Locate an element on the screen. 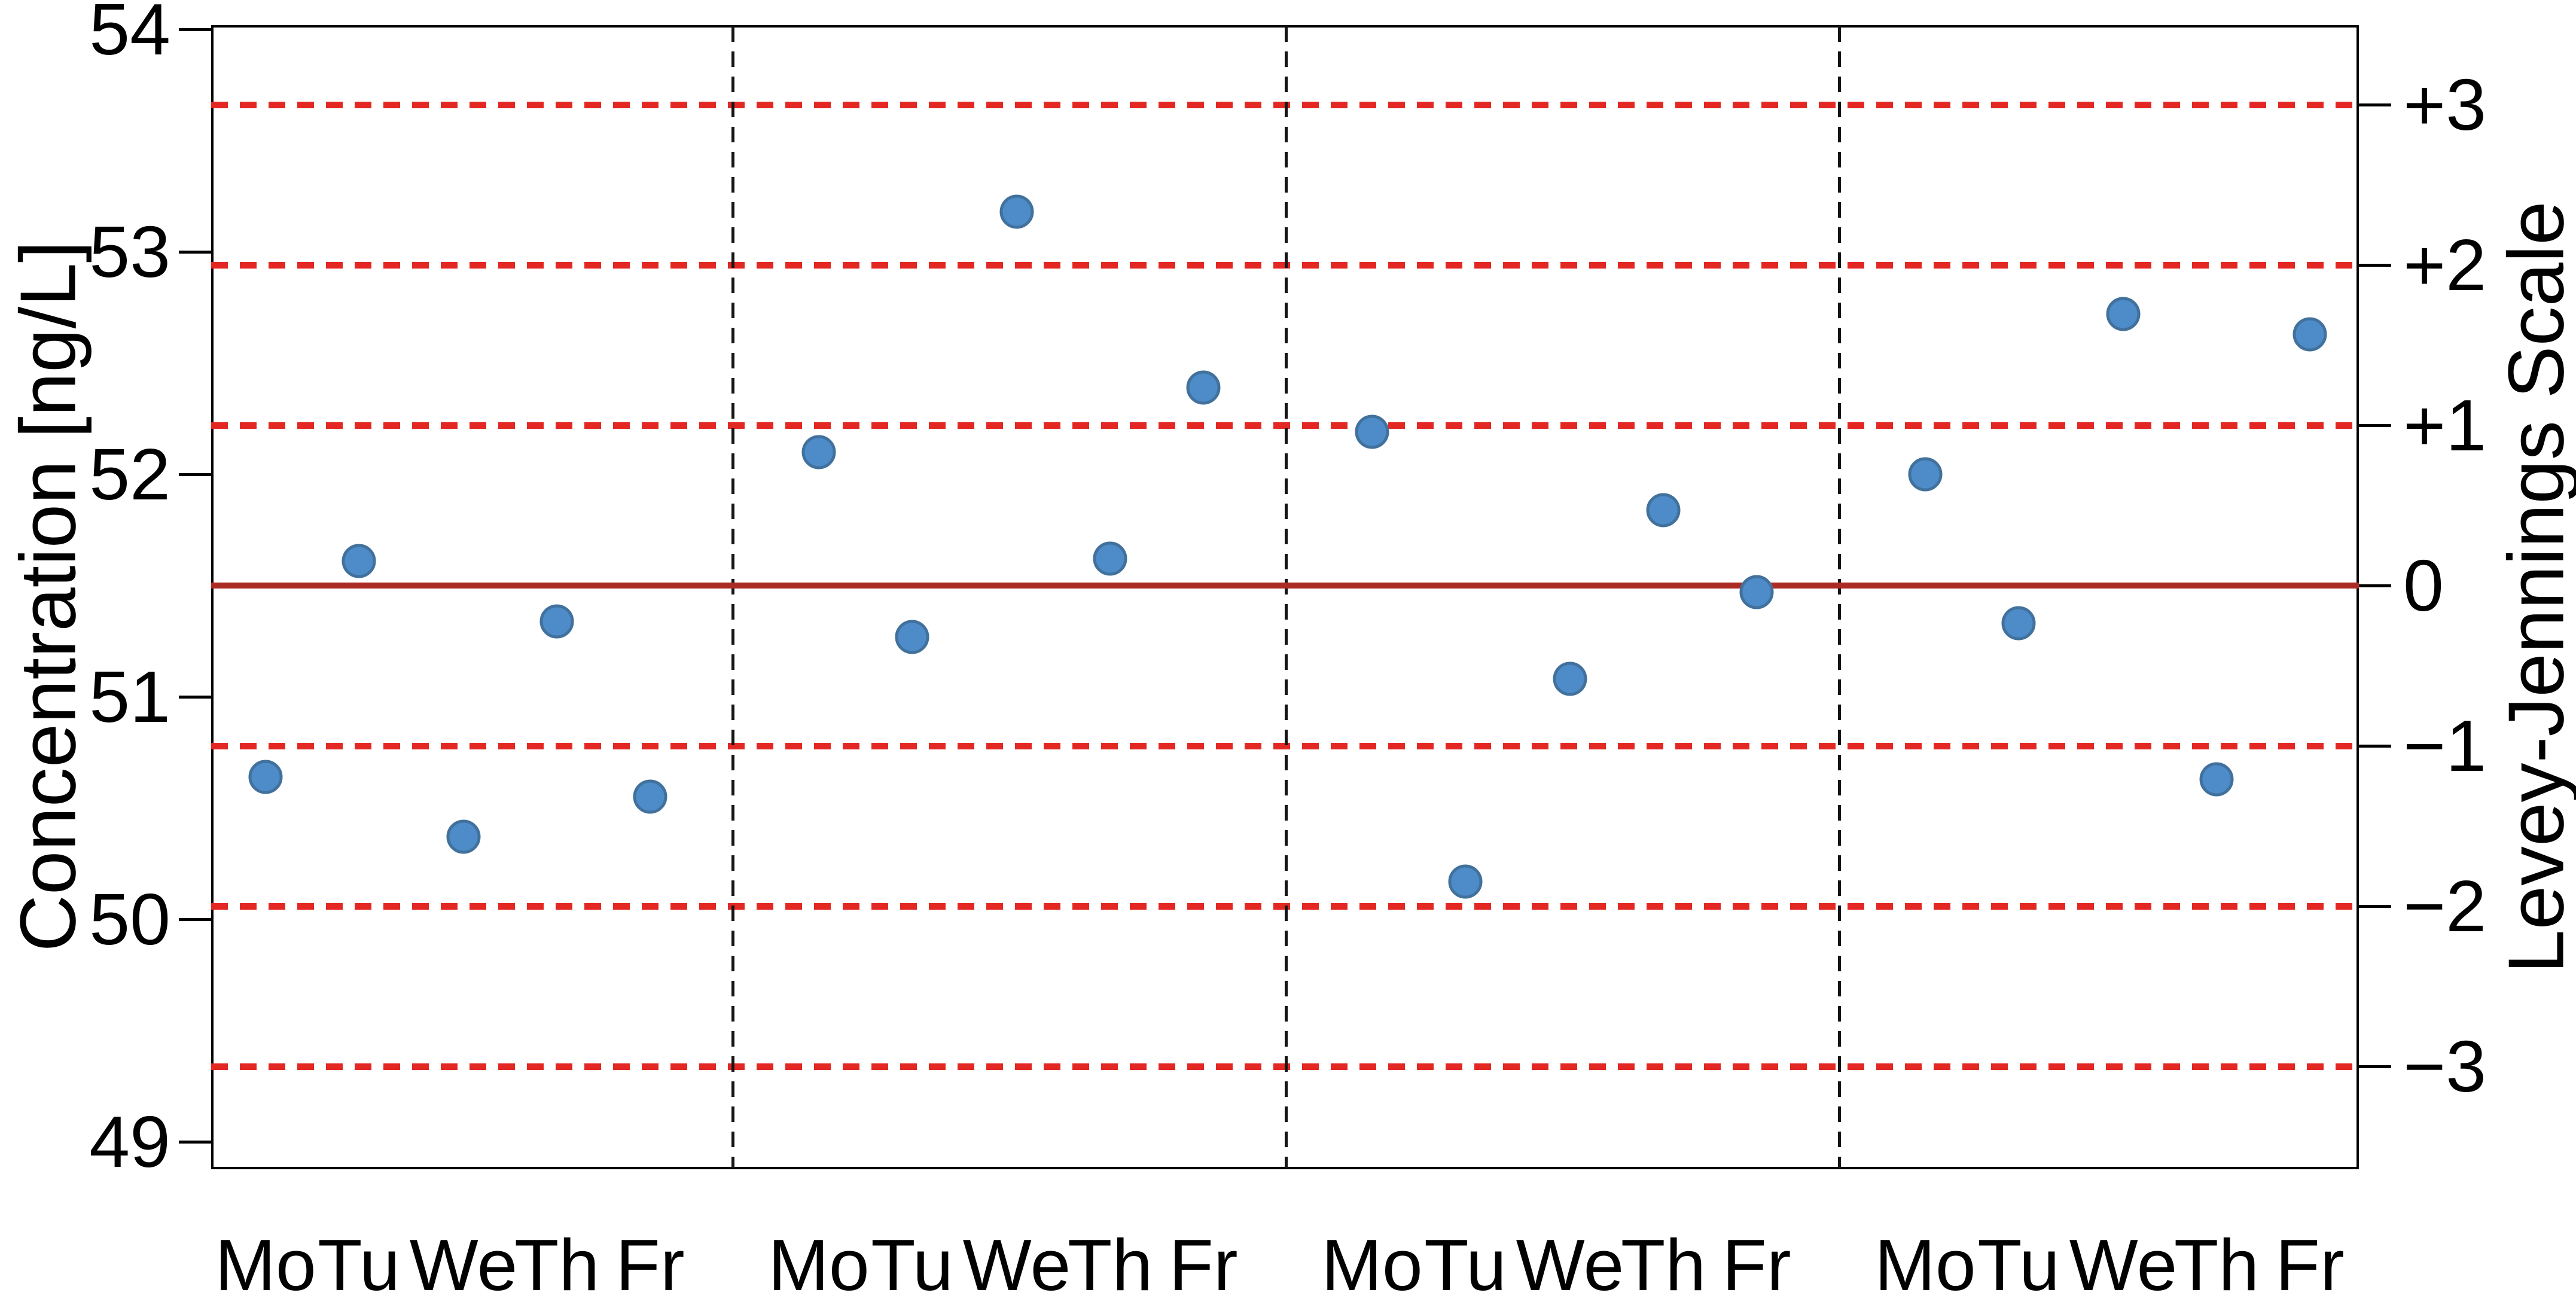 The width and height of the screenshot is (2576, 1314). data-point-week1-we is located at coordinates (464, 836).